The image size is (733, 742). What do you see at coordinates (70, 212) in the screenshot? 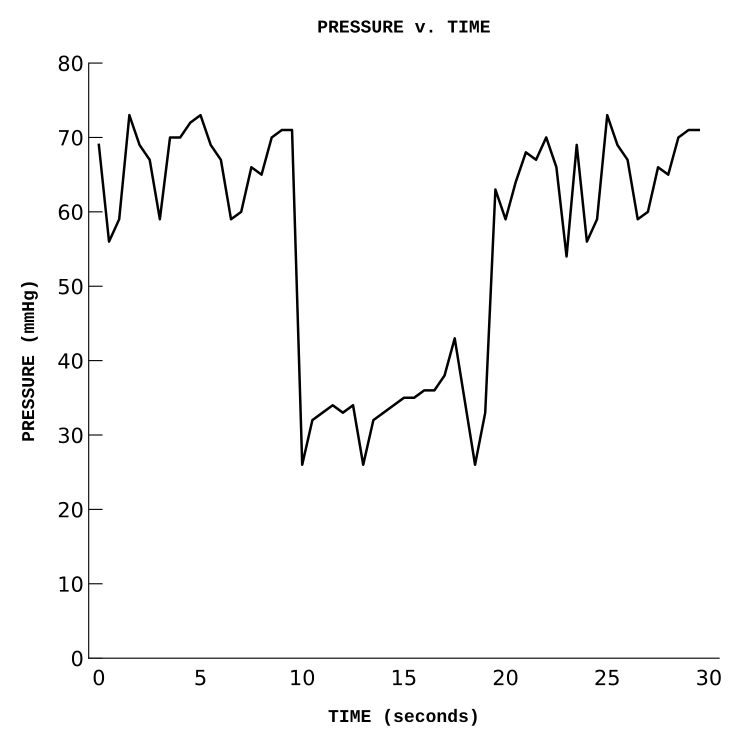
I see `y-tick-label: 60` at bounding box center [70, 212].